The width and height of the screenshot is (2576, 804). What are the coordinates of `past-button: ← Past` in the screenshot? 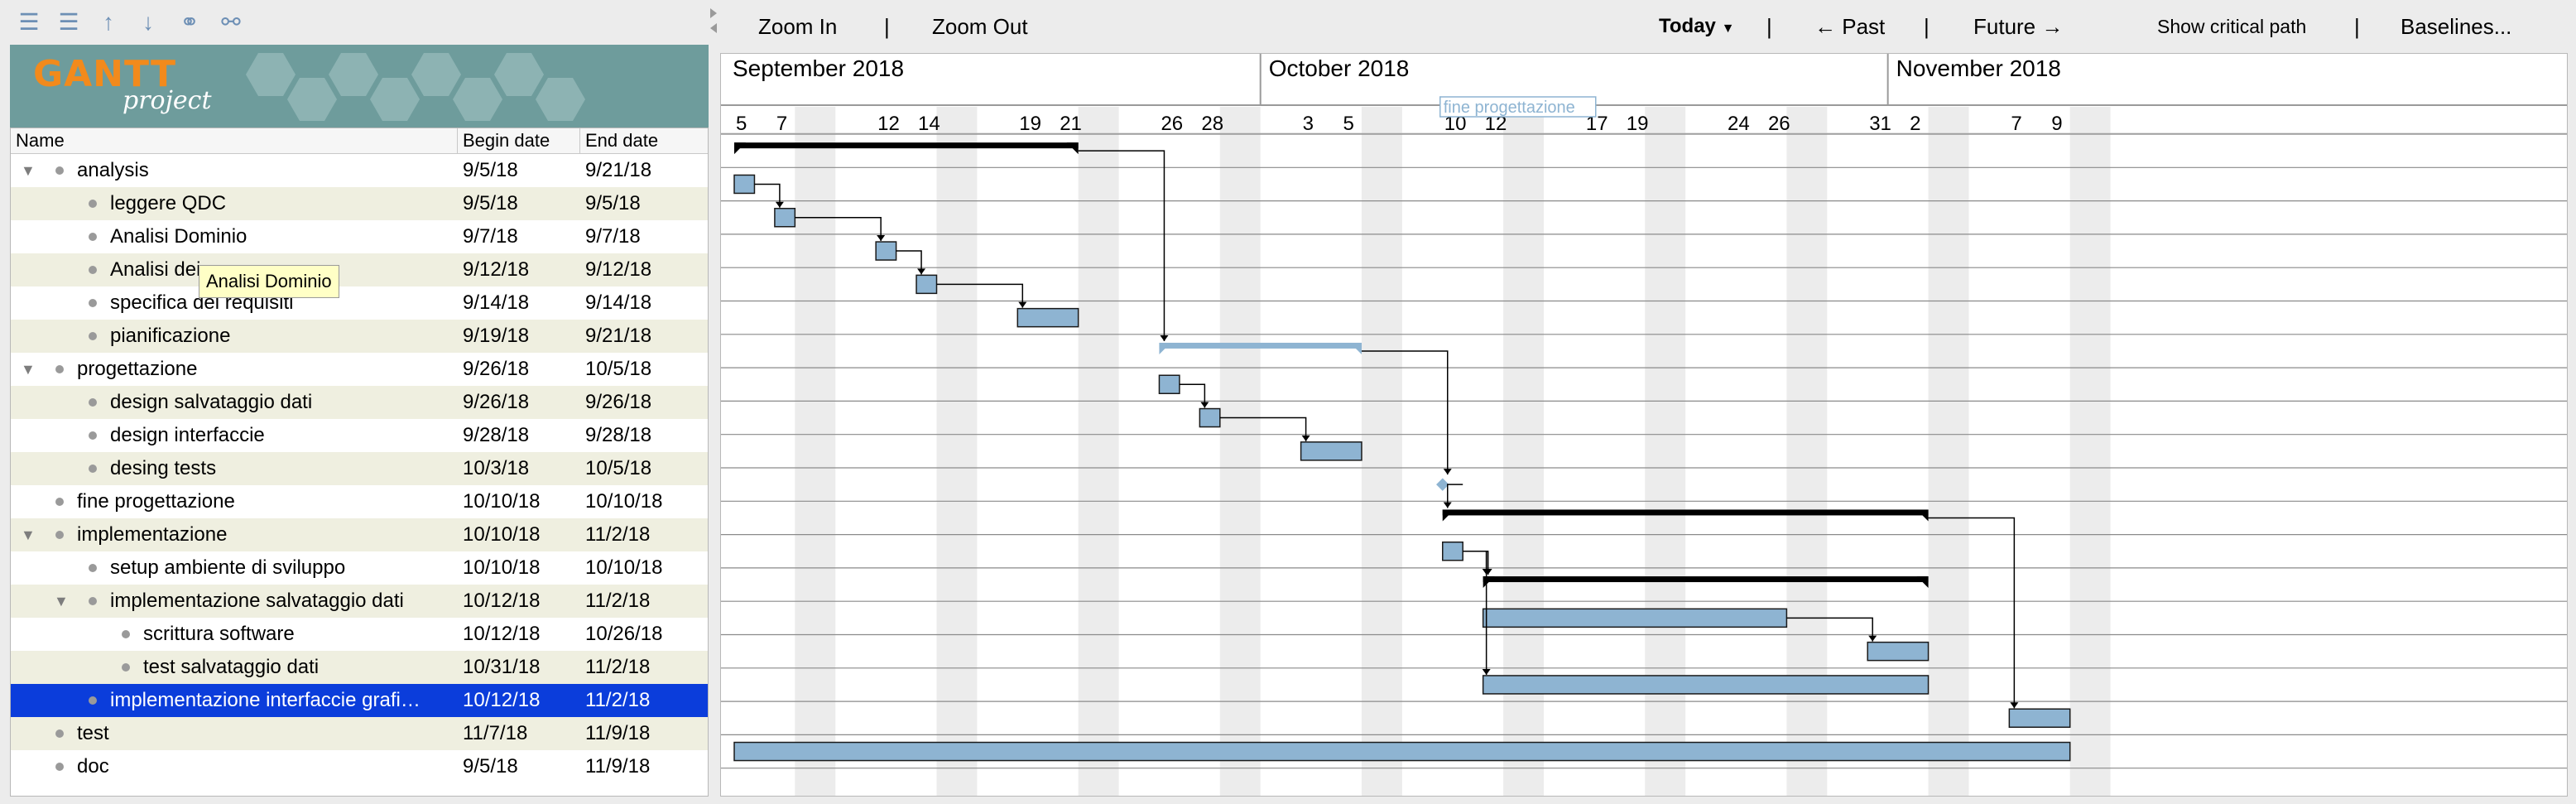 It's located at (1850, 26).